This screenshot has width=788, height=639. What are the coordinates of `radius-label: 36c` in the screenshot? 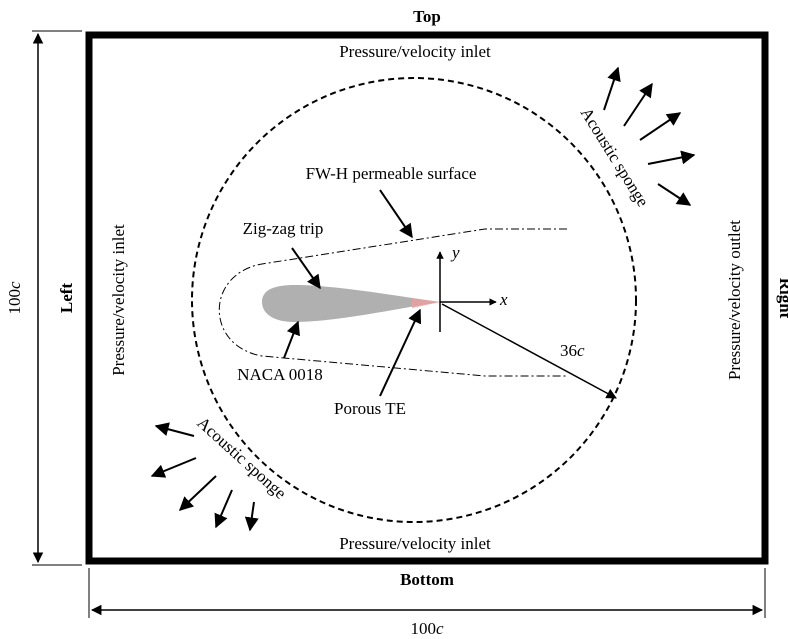 It's located at (572, 350).